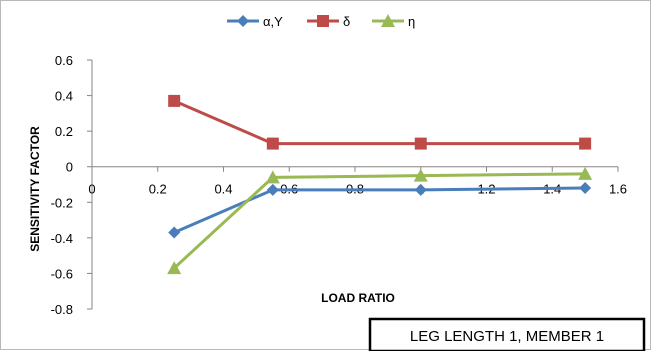  What do you see at coordinates (62, 273) in the screenshot?
I see `y-tick-label: -0.6` at bounding box center [62, 273].